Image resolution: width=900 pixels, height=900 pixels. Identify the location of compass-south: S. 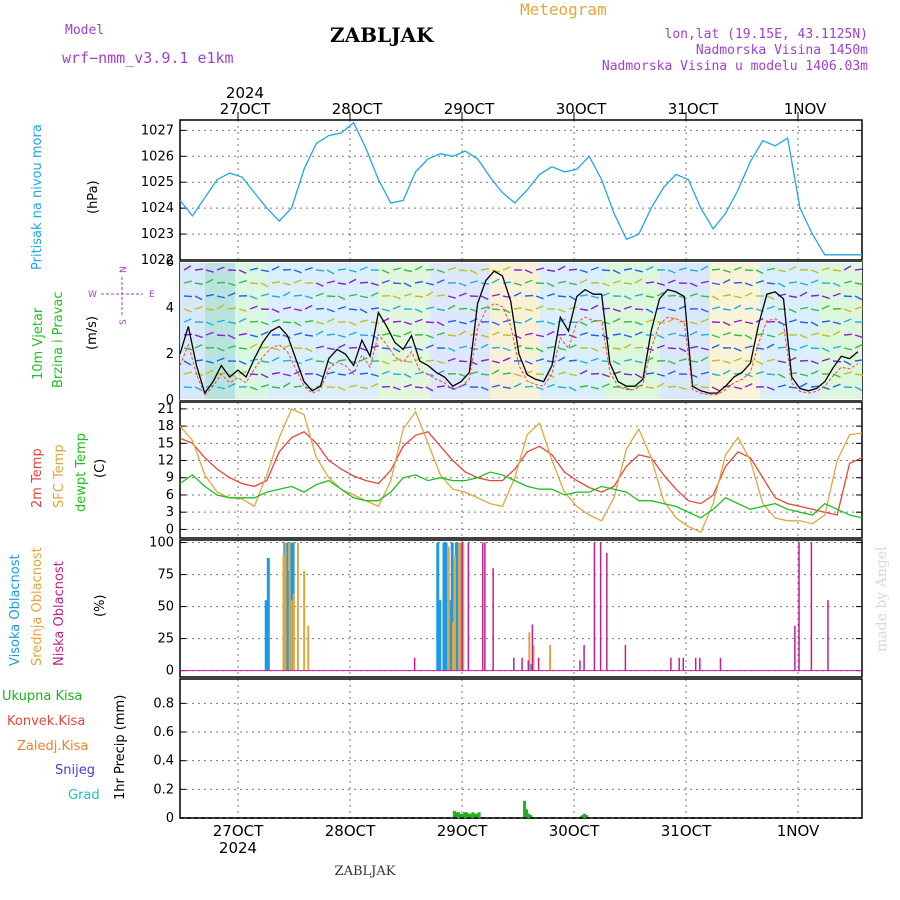
(124, 322).